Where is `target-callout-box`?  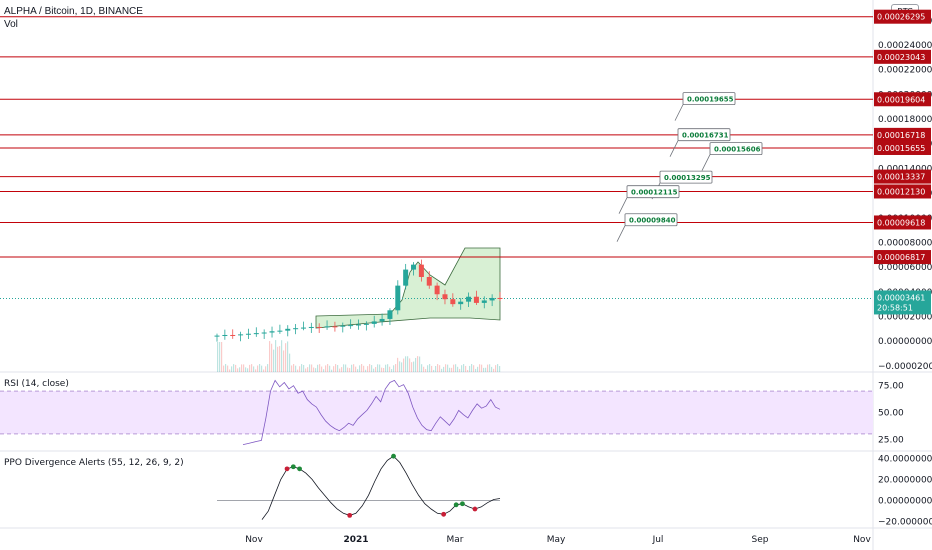
target-callout-box is located at coordinates (686, 177).